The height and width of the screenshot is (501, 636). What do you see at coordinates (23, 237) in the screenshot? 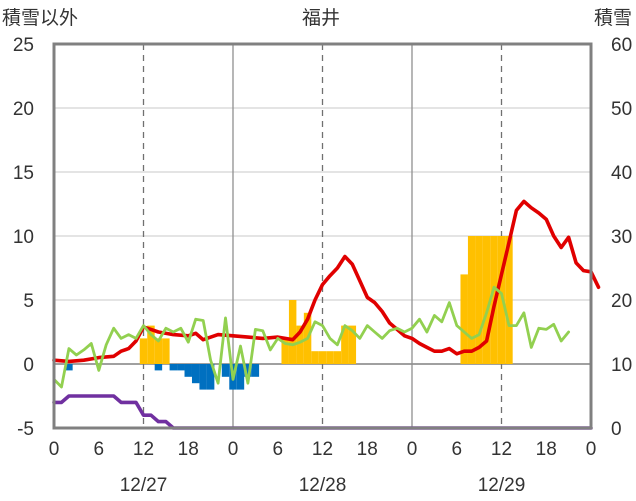
I see `left-tick-label: 10` at bounding box center [23, 237].